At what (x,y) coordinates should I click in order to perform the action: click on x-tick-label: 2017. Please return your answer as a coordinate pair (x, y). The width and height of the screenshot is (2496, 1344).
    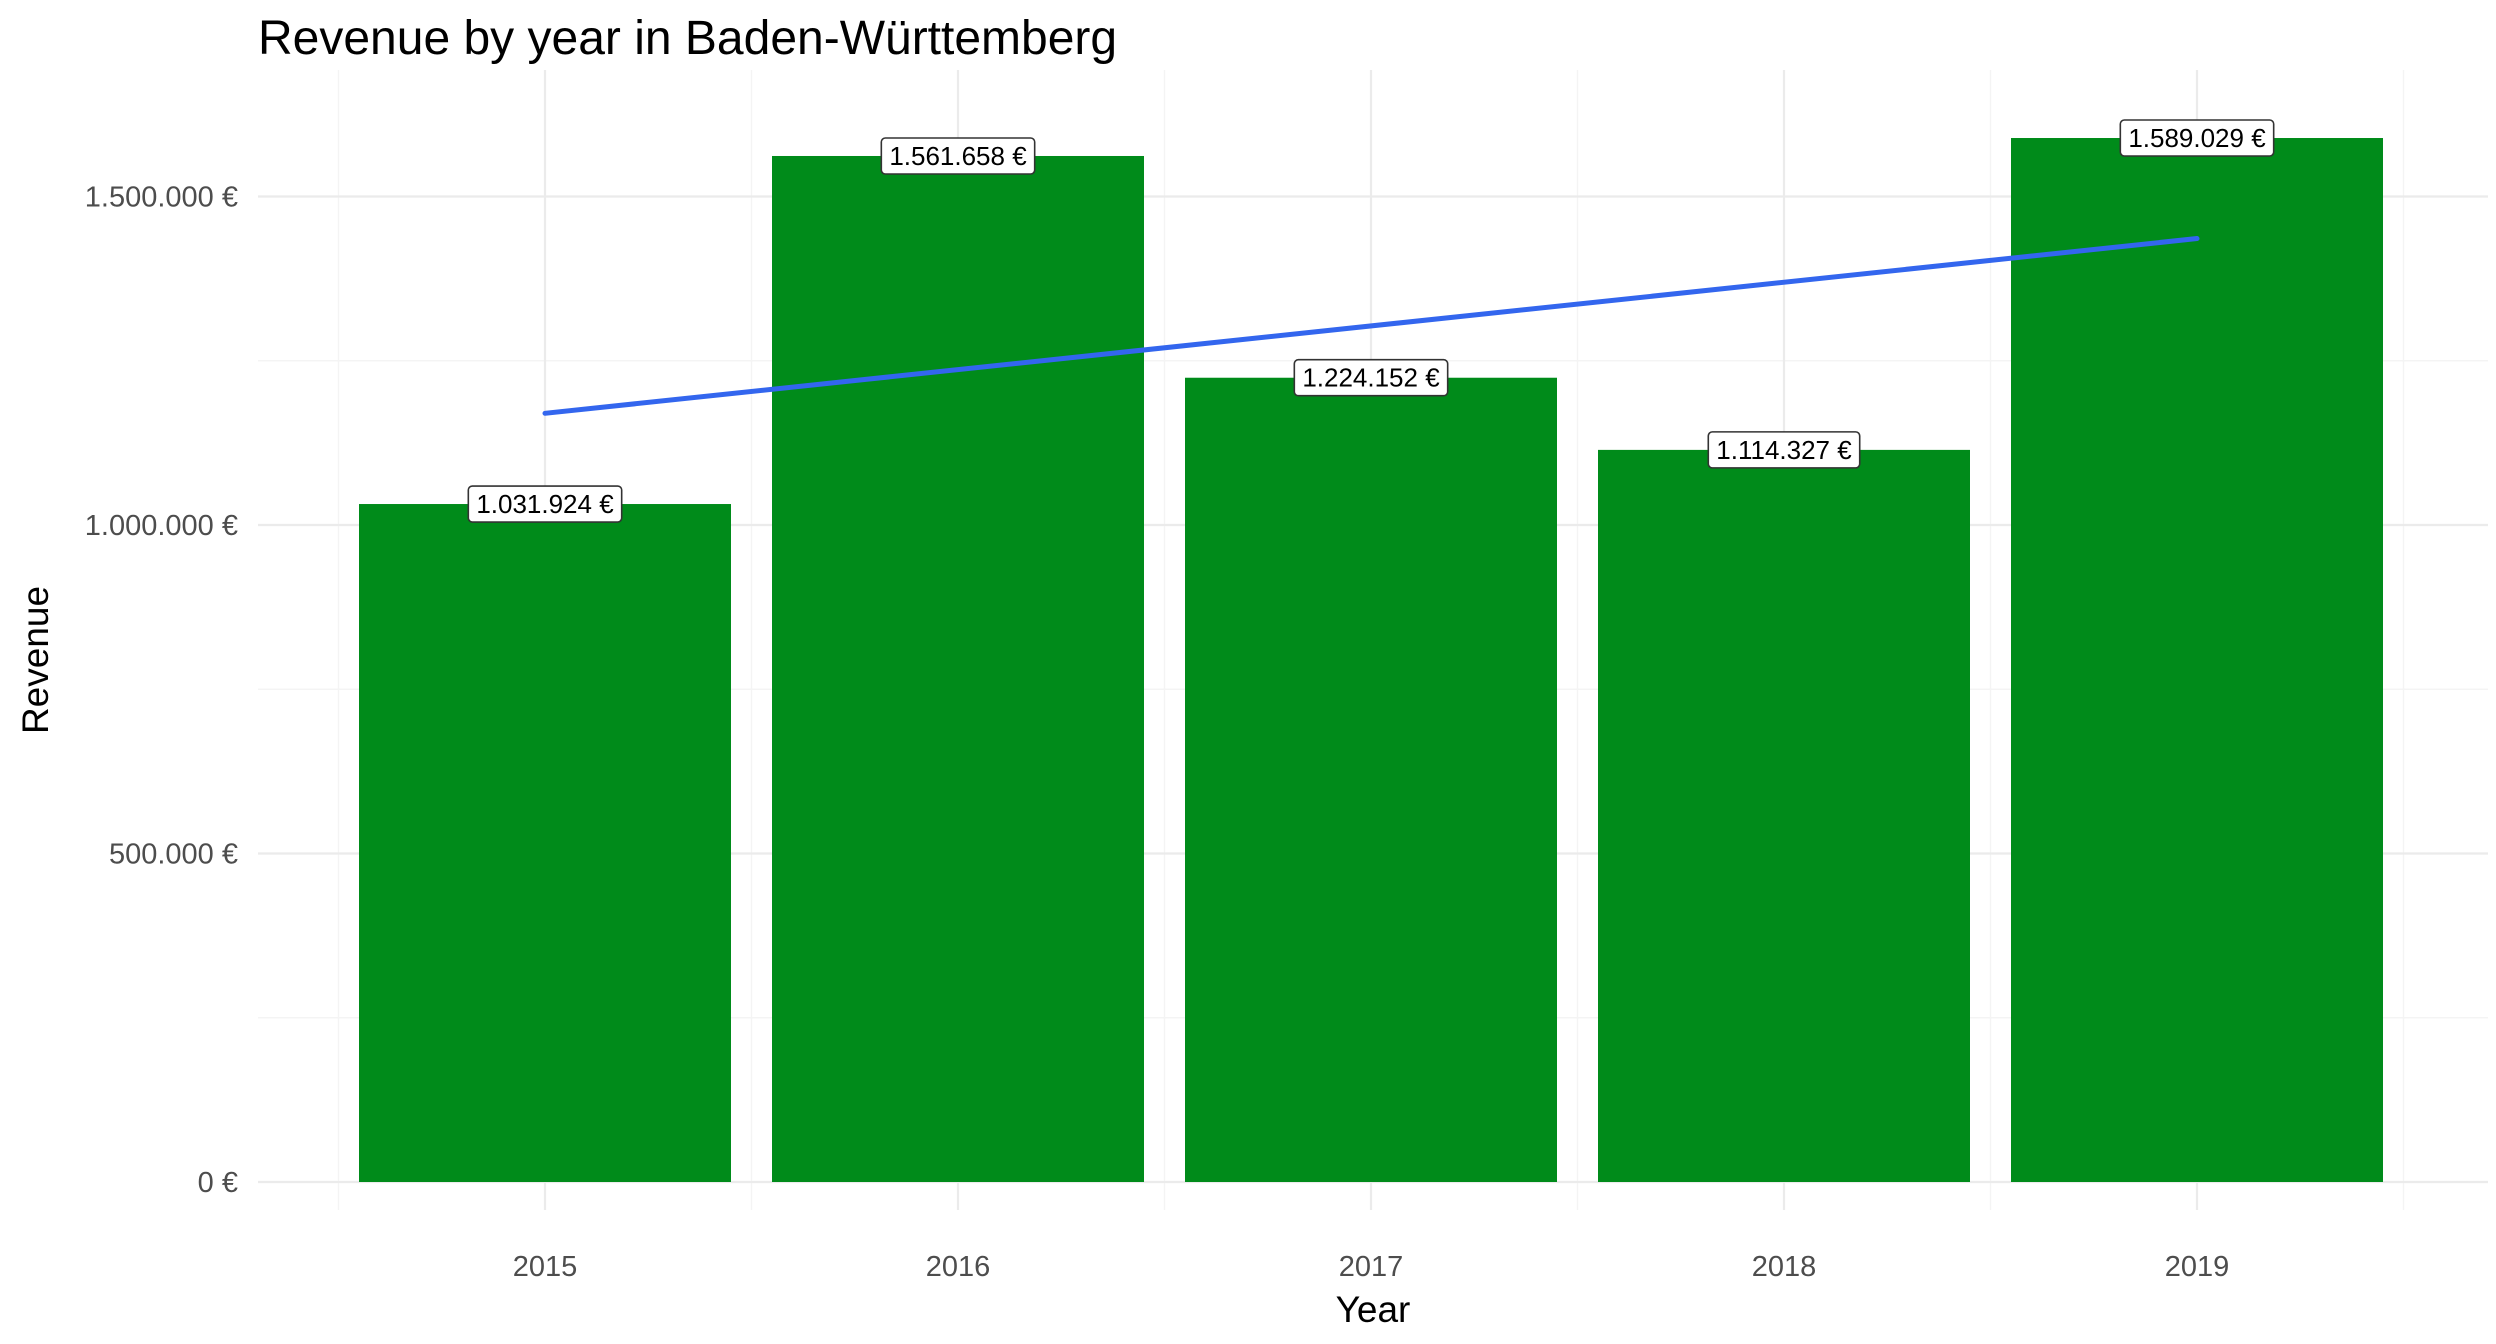
    Looking at the image, I should click on (1371, 1267).